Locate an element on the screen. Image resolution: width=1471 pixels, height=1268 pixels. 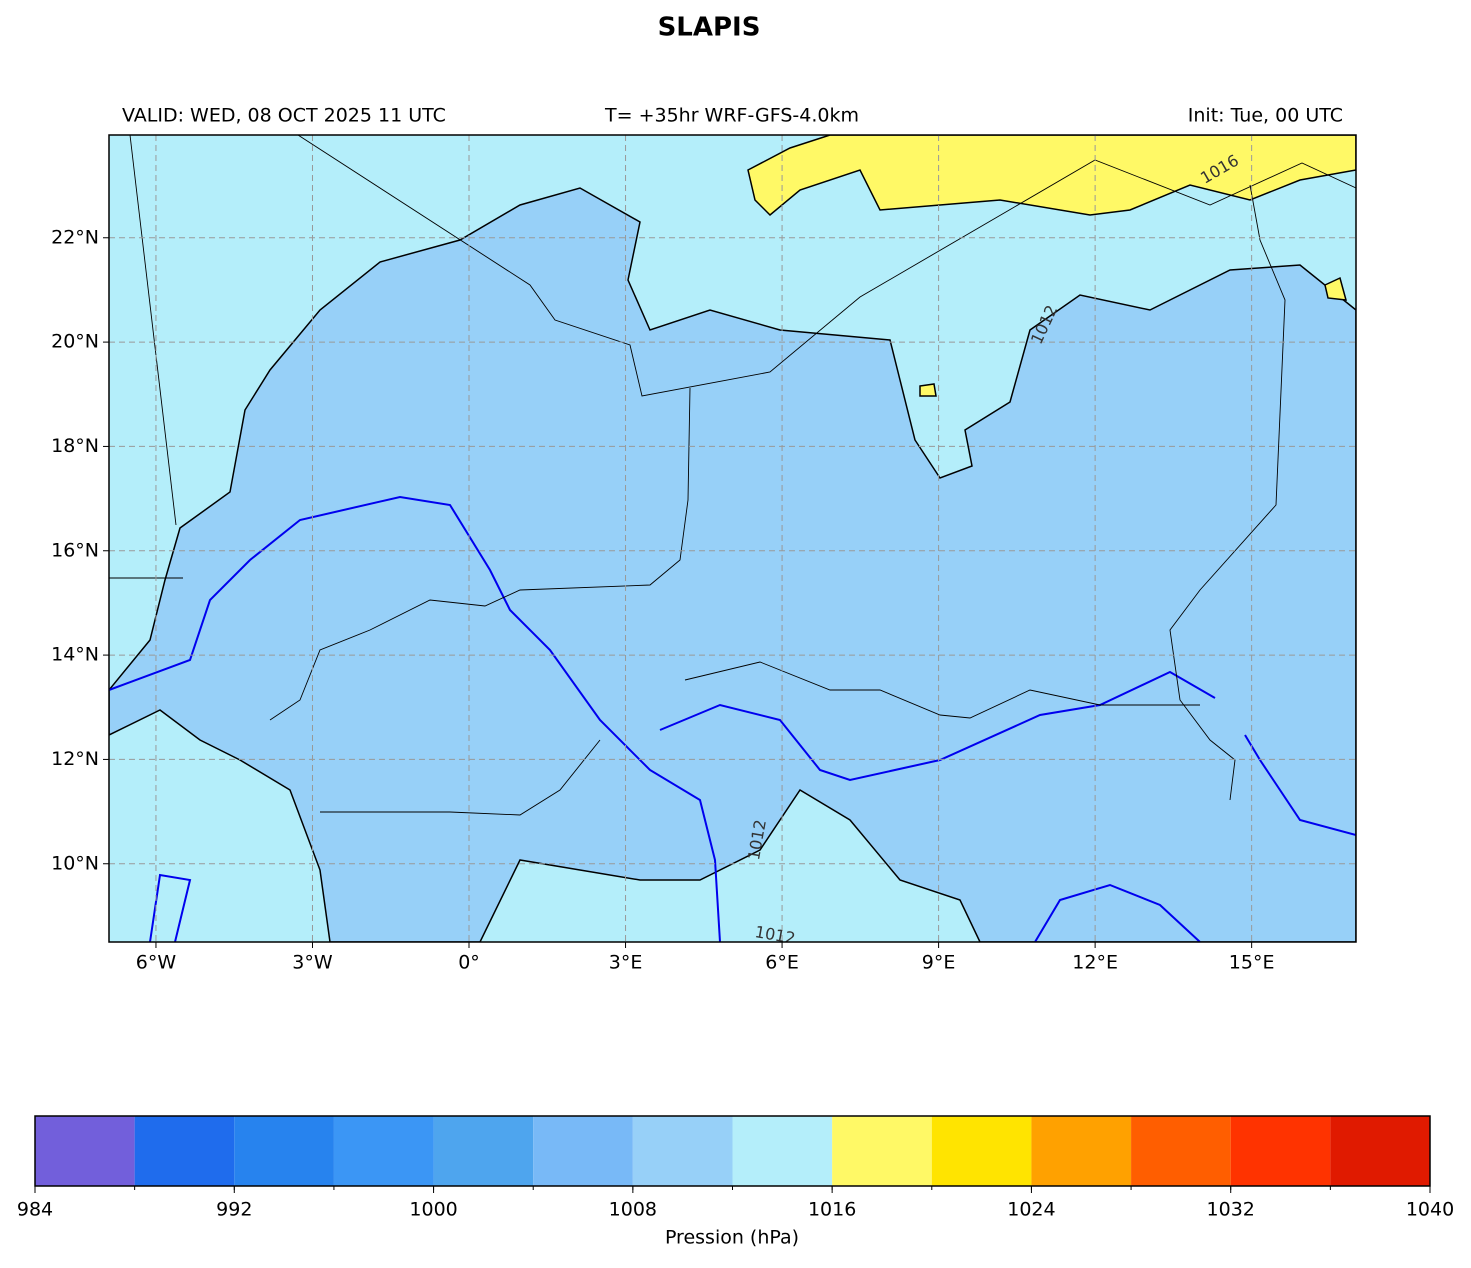
y-tick-label: 22°N is located at coordinates (75, 237).